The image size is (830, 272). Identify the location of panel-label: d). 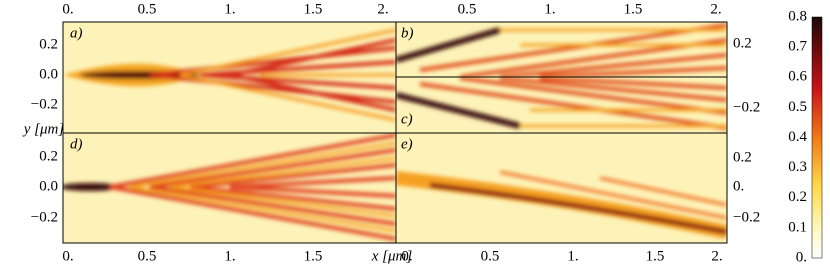
(76, 144).